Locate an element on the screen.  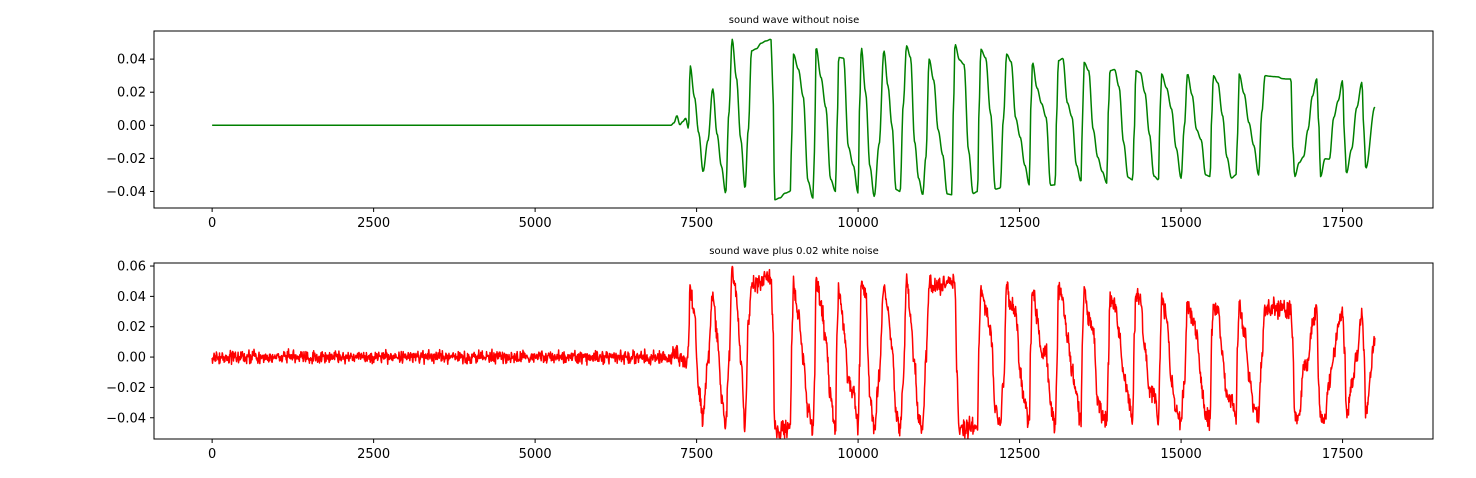
bottom-ytick-label-4: −0.02 is located at coordinates (126, 388).